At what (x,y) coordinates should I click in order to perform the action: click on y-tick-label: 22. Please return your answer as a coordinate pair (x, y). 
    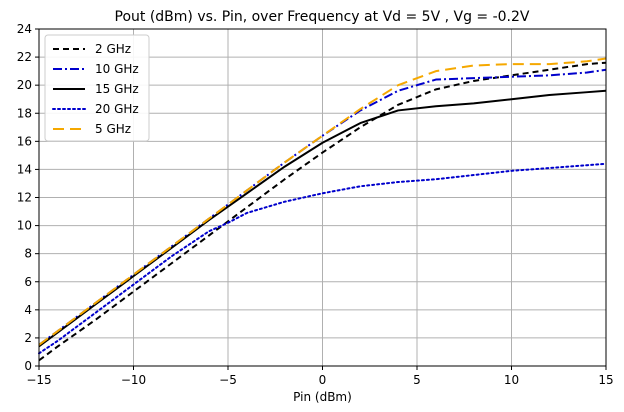
    Looking at the image, I should click on (24, 57).